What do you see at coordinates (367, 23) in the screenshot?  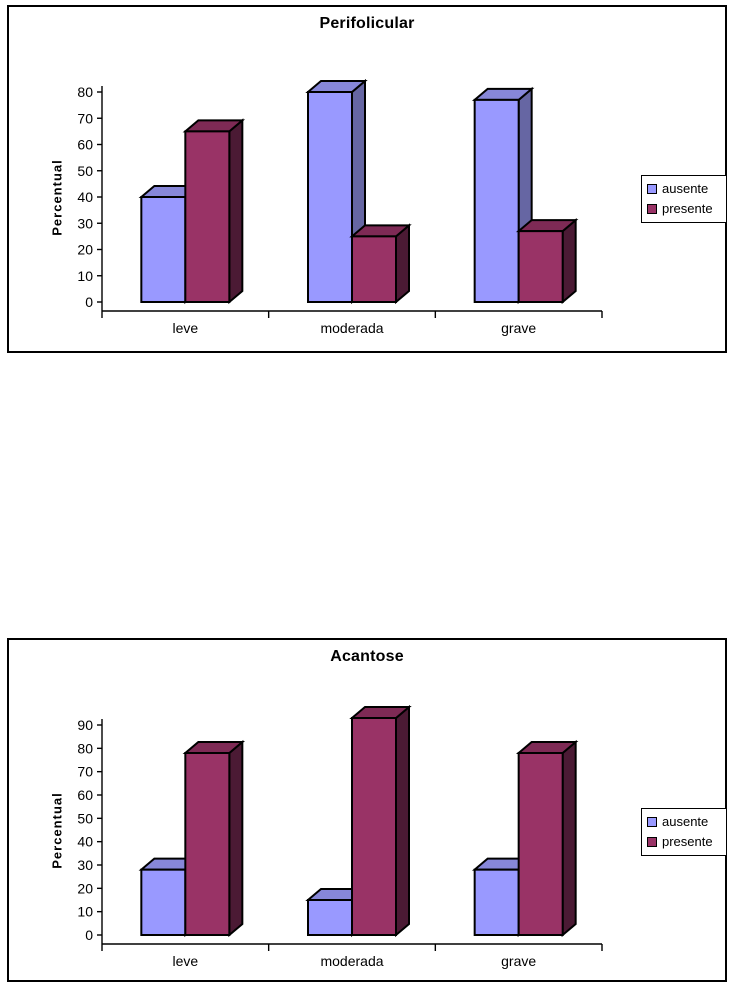 I see `chart-title: Perifolicular` at bounding box center [367, 23].